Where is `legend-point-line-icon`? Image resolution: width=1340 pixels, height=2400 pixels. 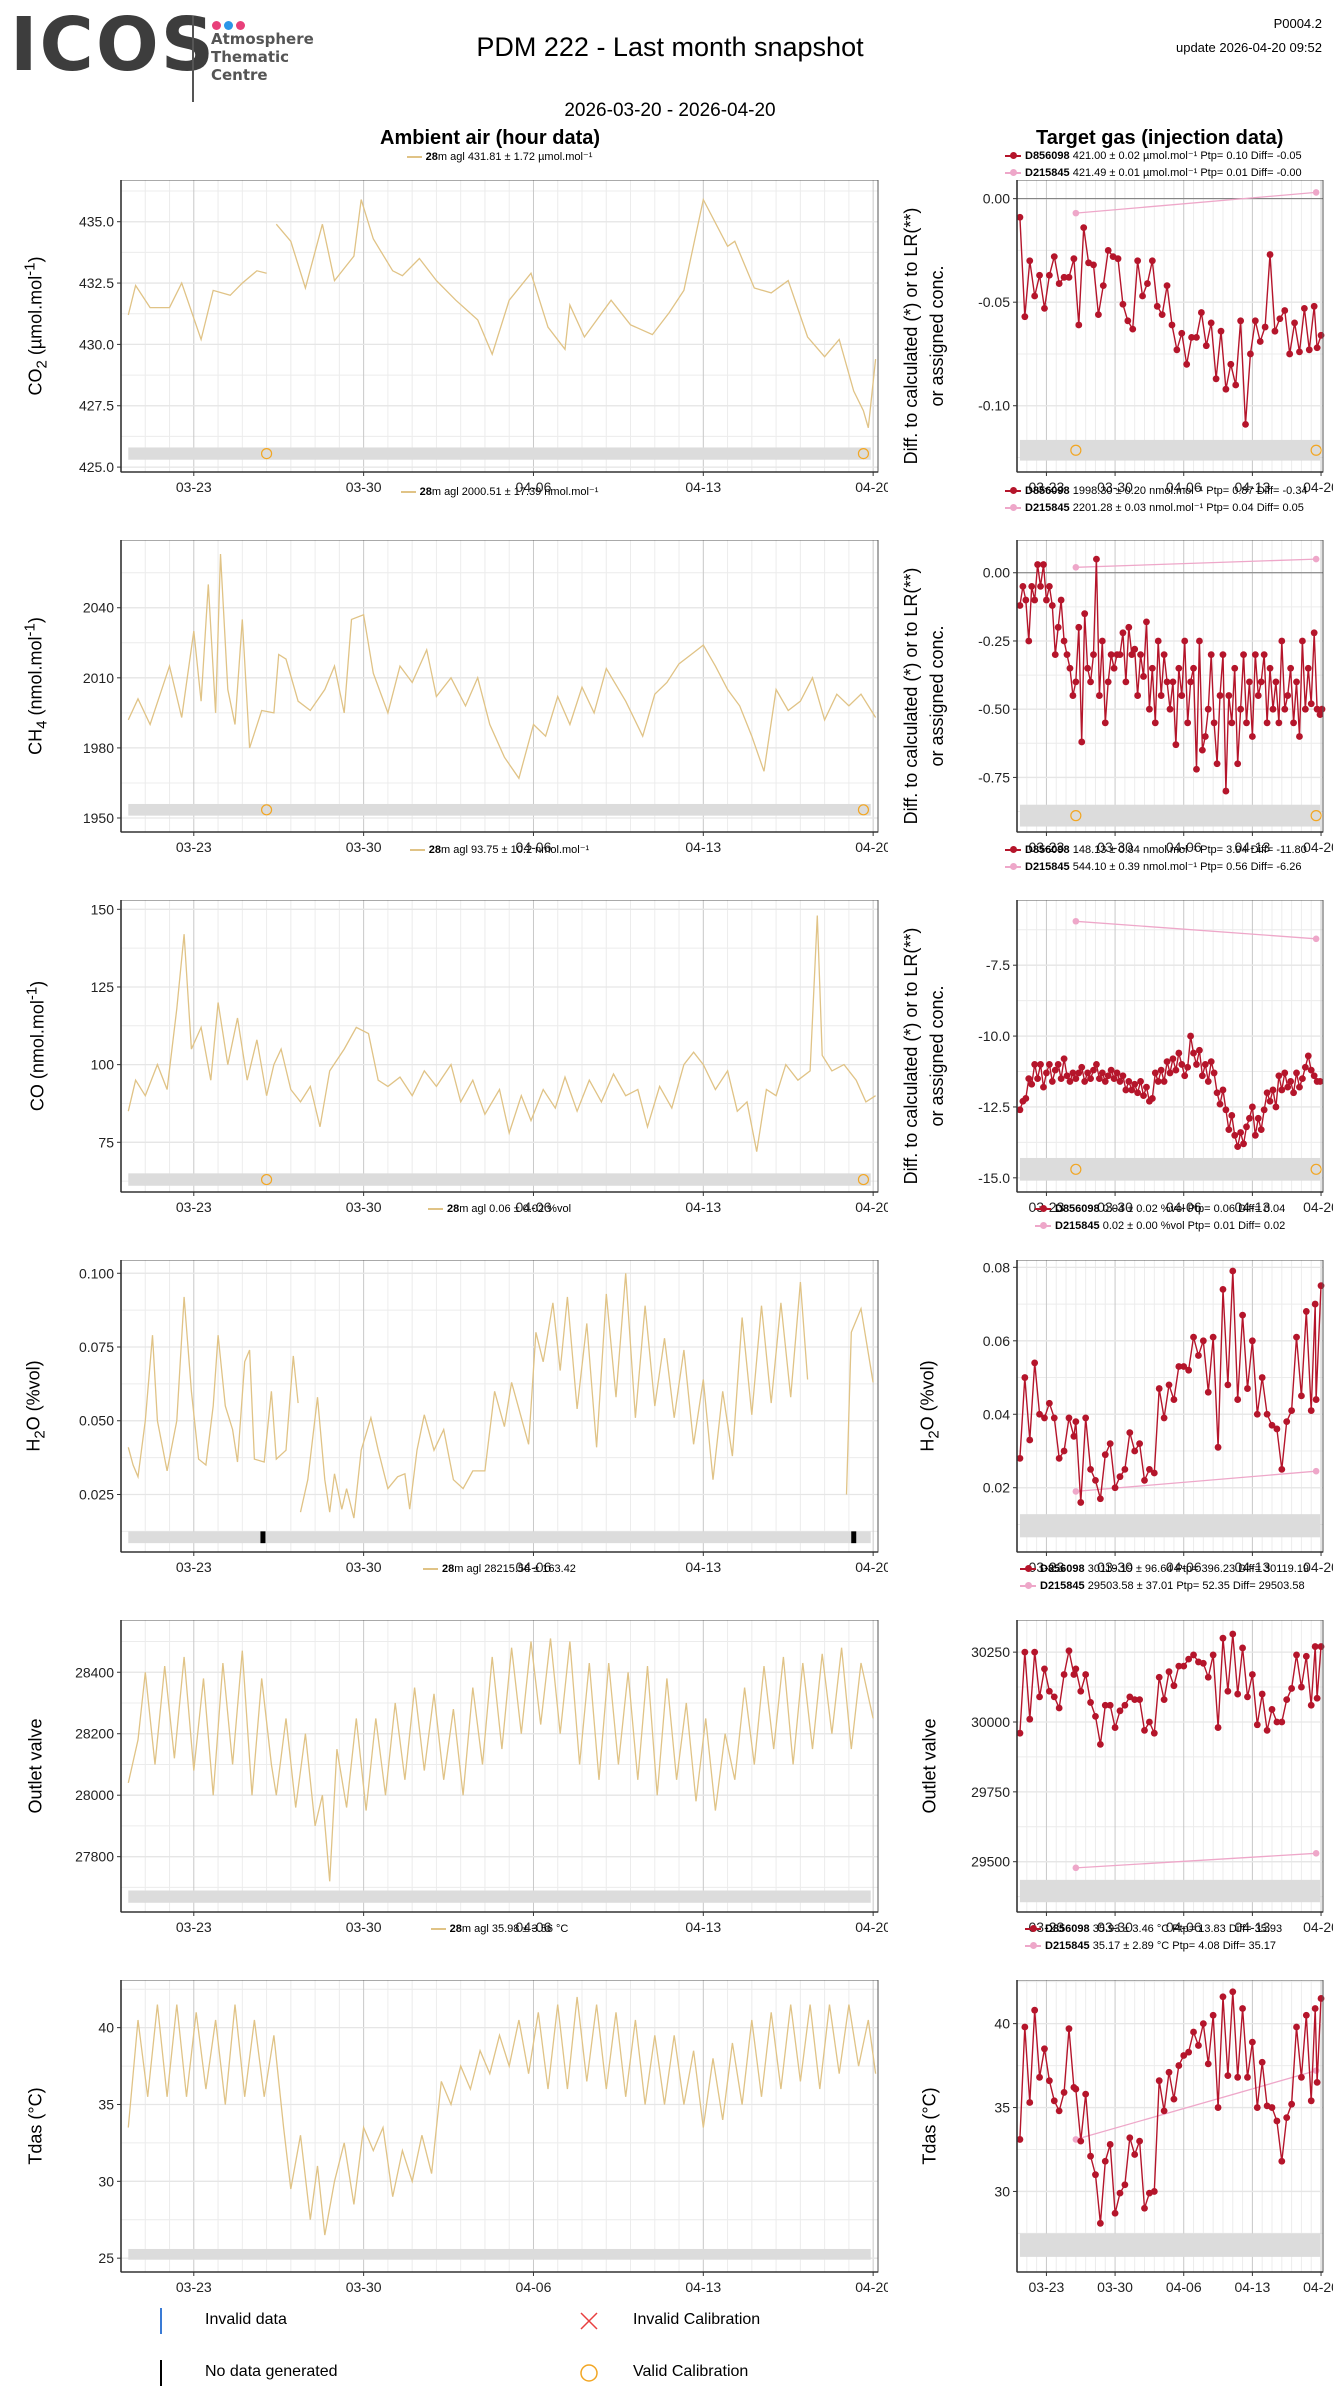 legend-point-line-icon is located at coordinates (1033, 1929).